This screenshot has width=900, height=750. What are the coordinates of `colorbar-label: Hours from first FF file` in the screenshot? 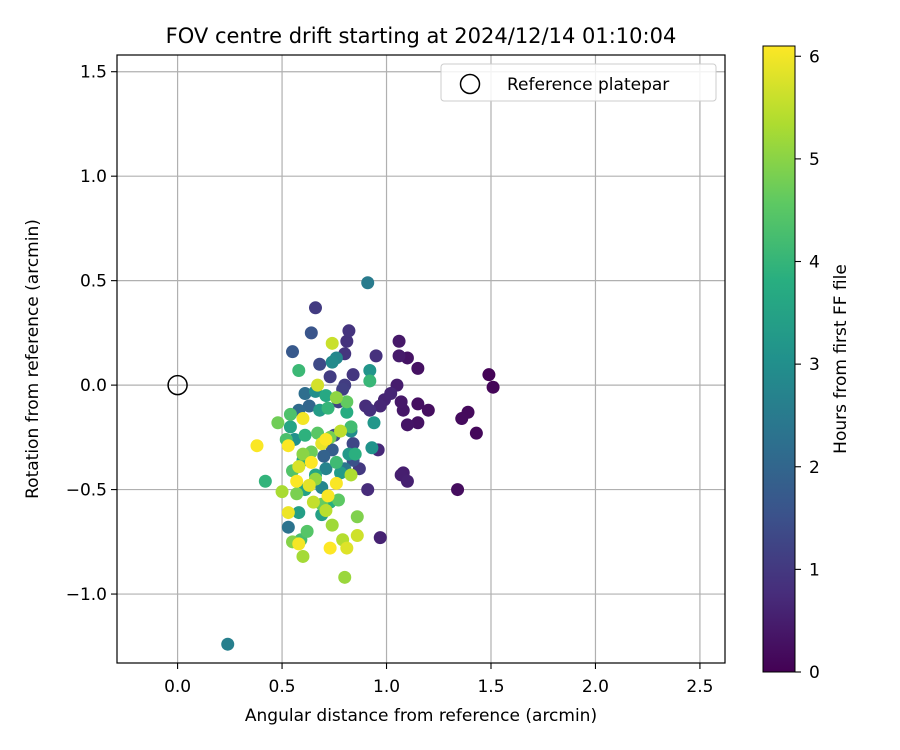 It's located at (841, 359).